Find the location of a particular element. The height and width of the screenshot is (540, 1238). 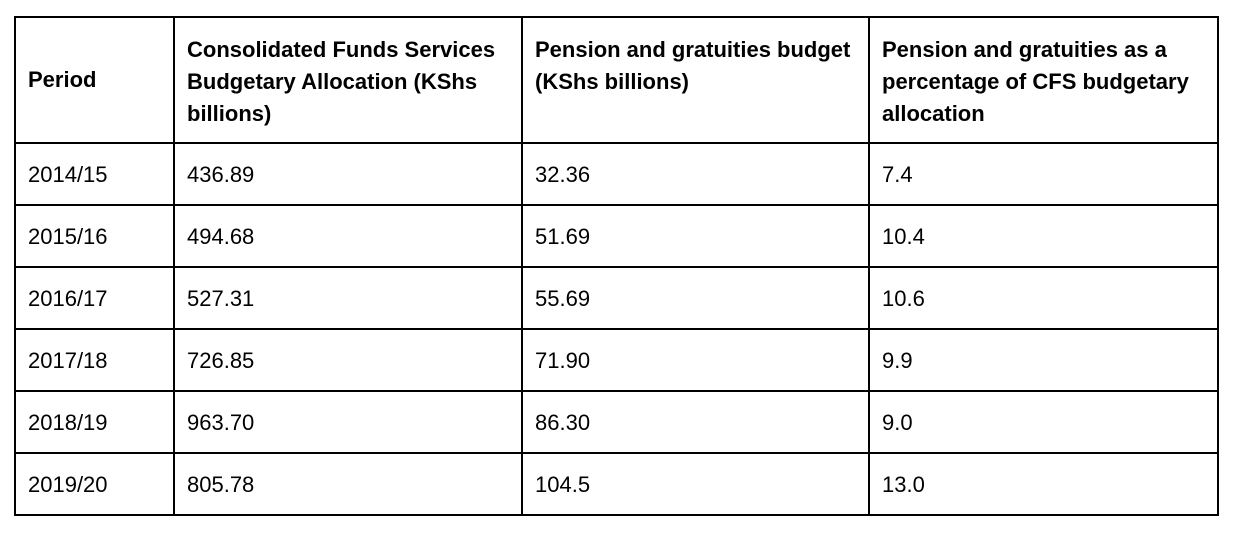

cell-cfs-allocation: 494.68 is located at coordinates (348, 236).